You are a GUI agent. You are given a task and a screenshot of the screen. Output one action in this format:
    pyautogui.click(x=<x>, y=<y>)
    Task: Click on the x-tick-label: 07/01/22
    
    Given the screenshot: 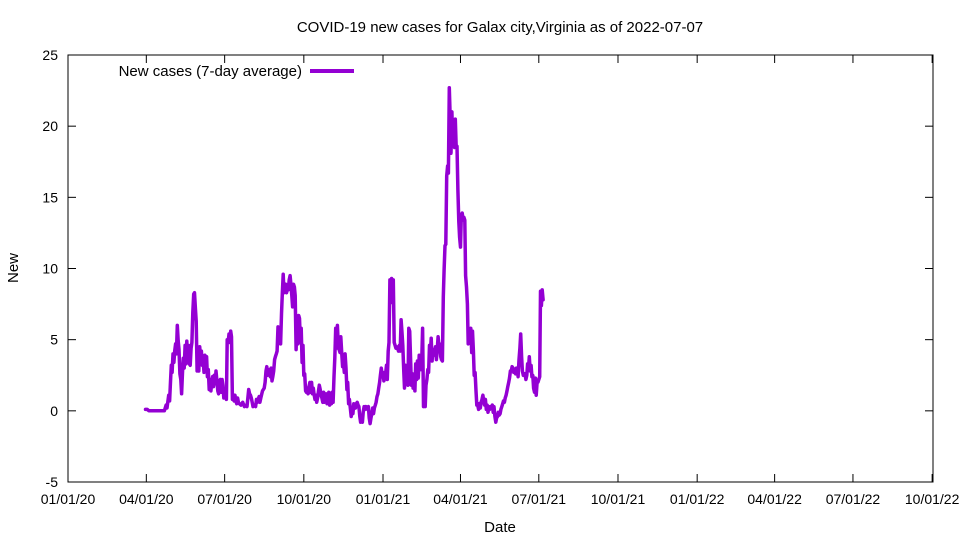 What is the action you would take?
    pyautogui.click(x=853, y=499)
    